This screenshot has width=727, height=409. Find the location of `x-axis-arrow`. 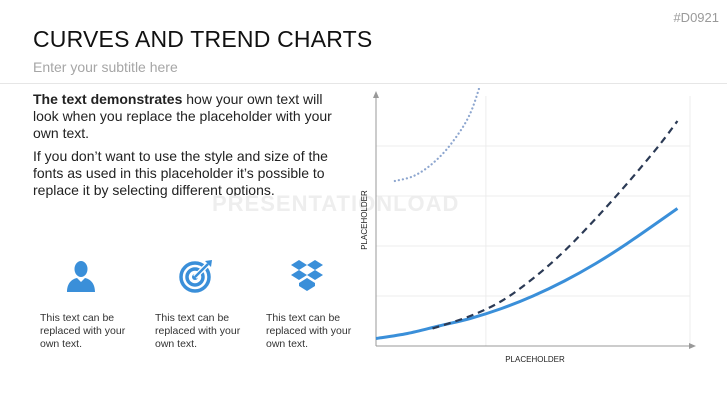

x-axis-arrow is located at coordinates (692, 346).